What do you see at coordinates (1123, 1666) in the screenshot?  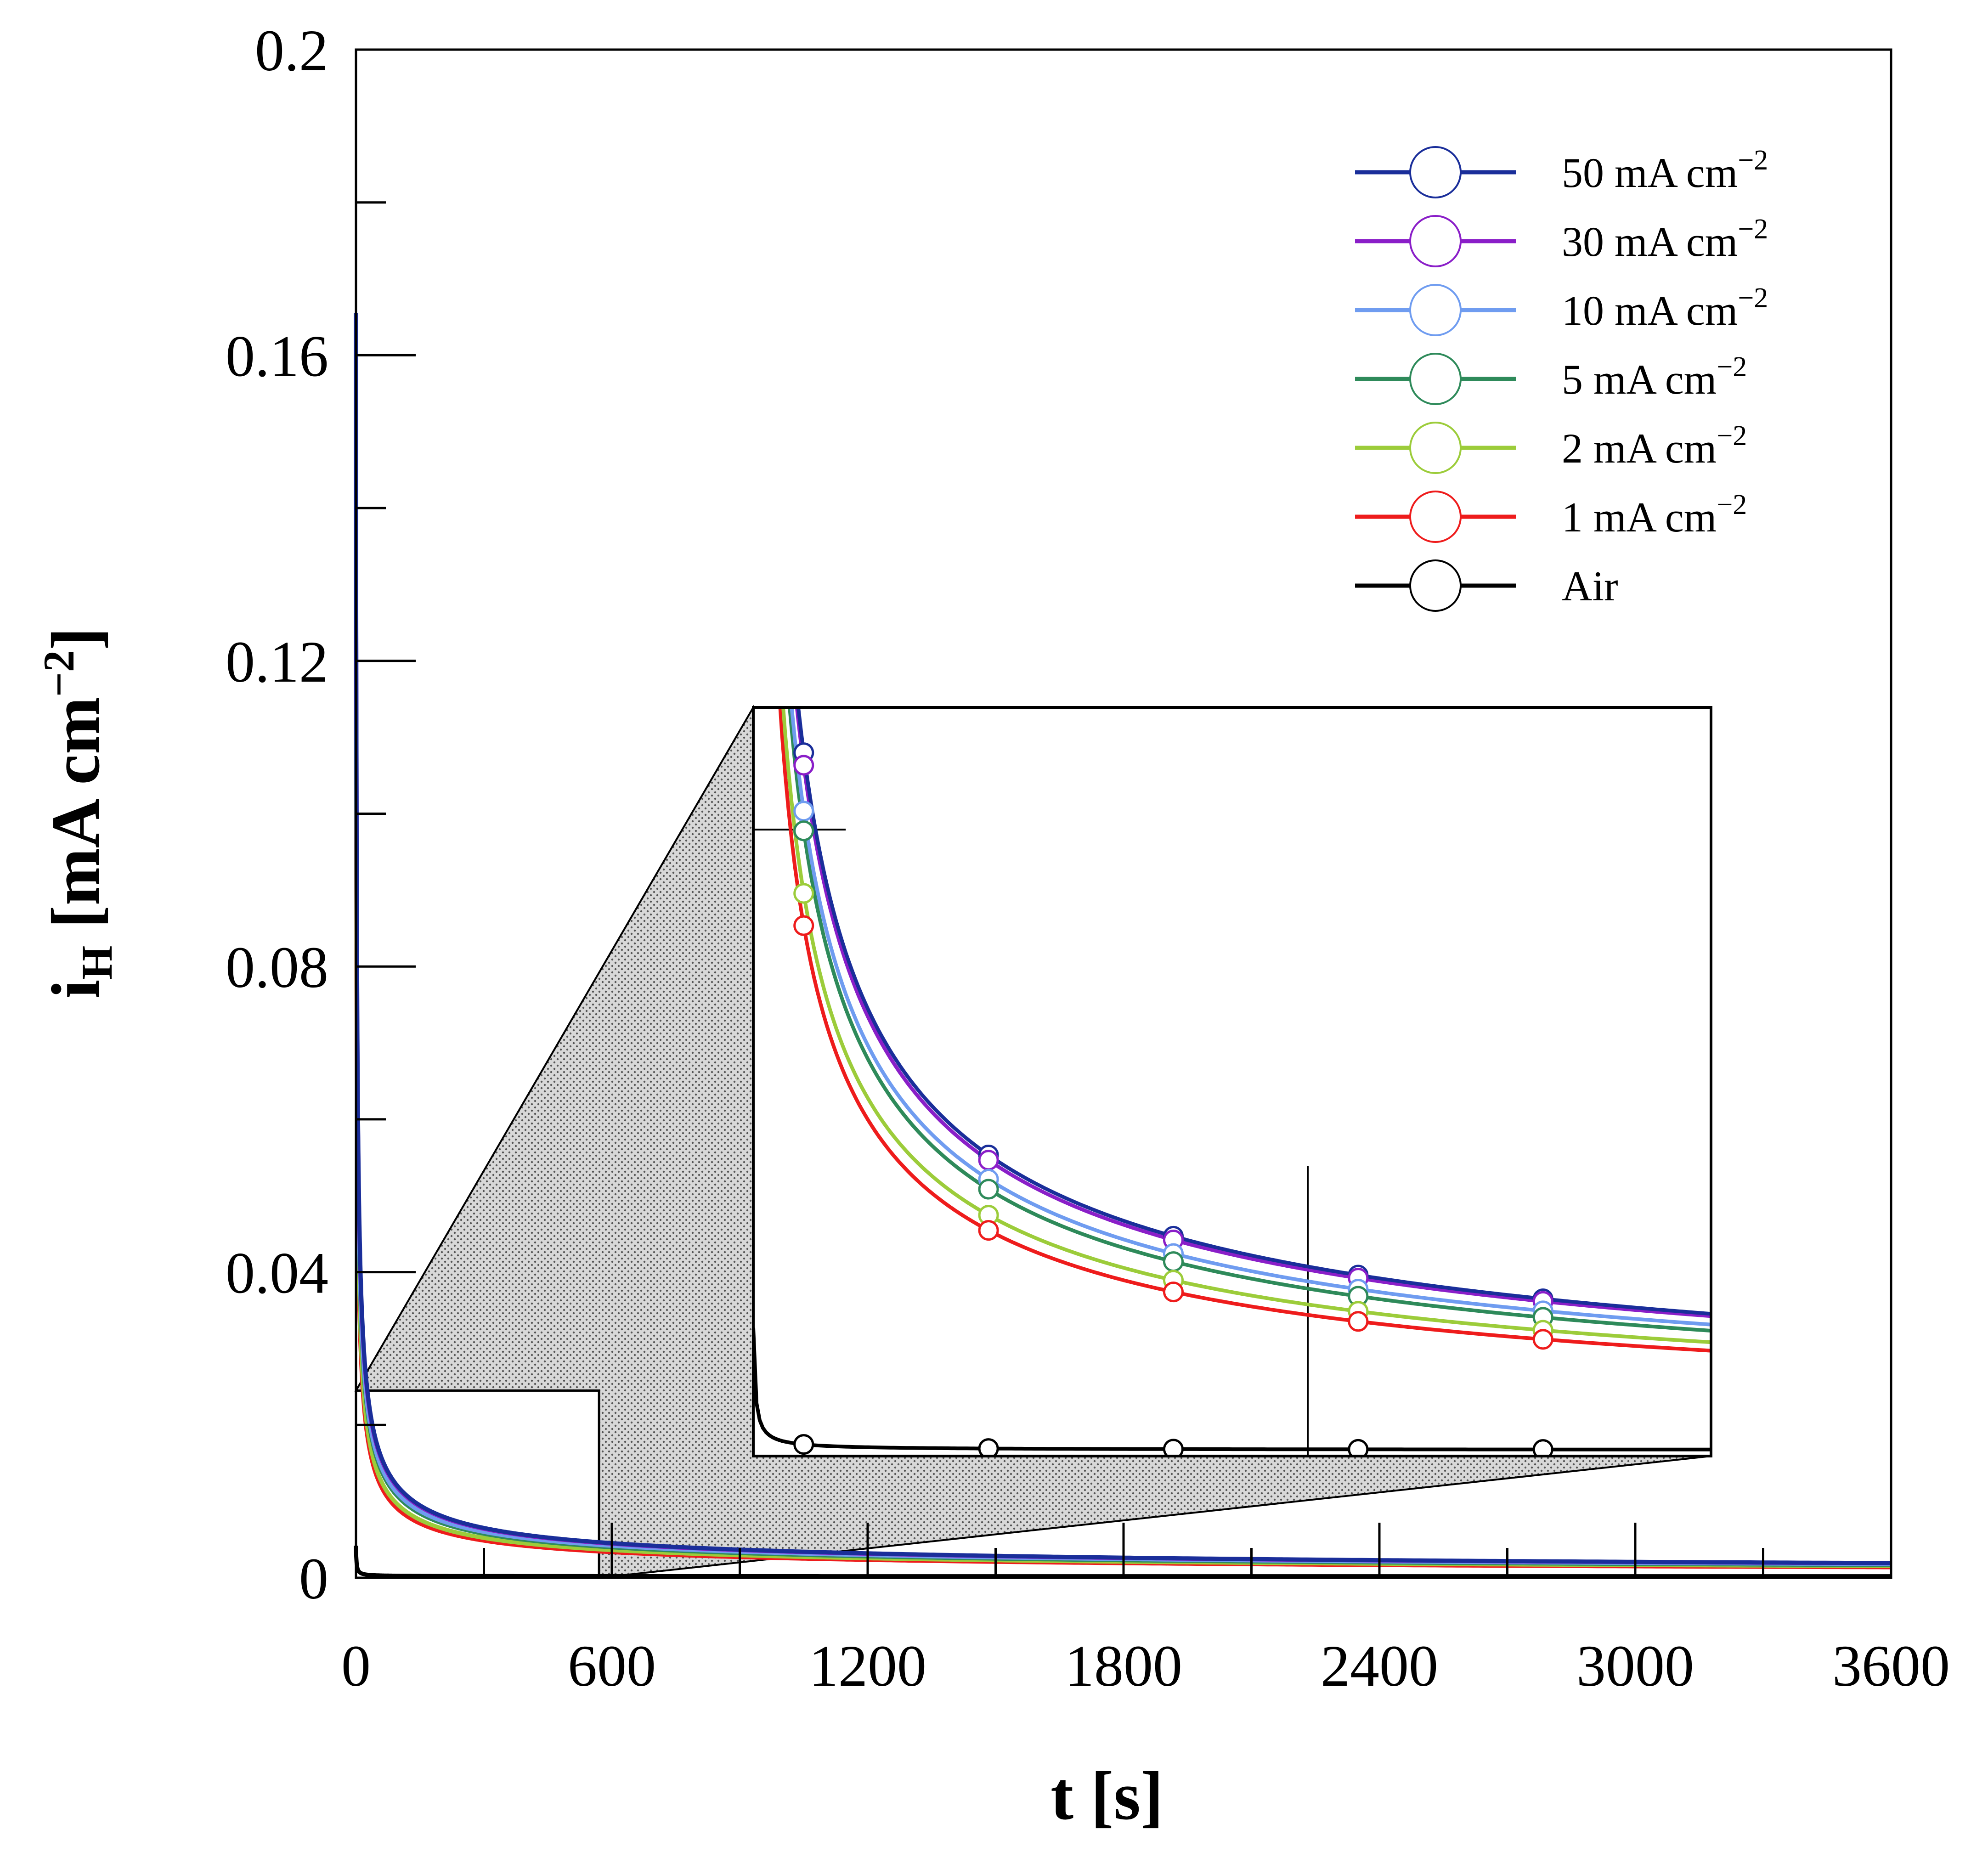 I see `x-tick-label: 1800` at bounding box center [1123, 1666].